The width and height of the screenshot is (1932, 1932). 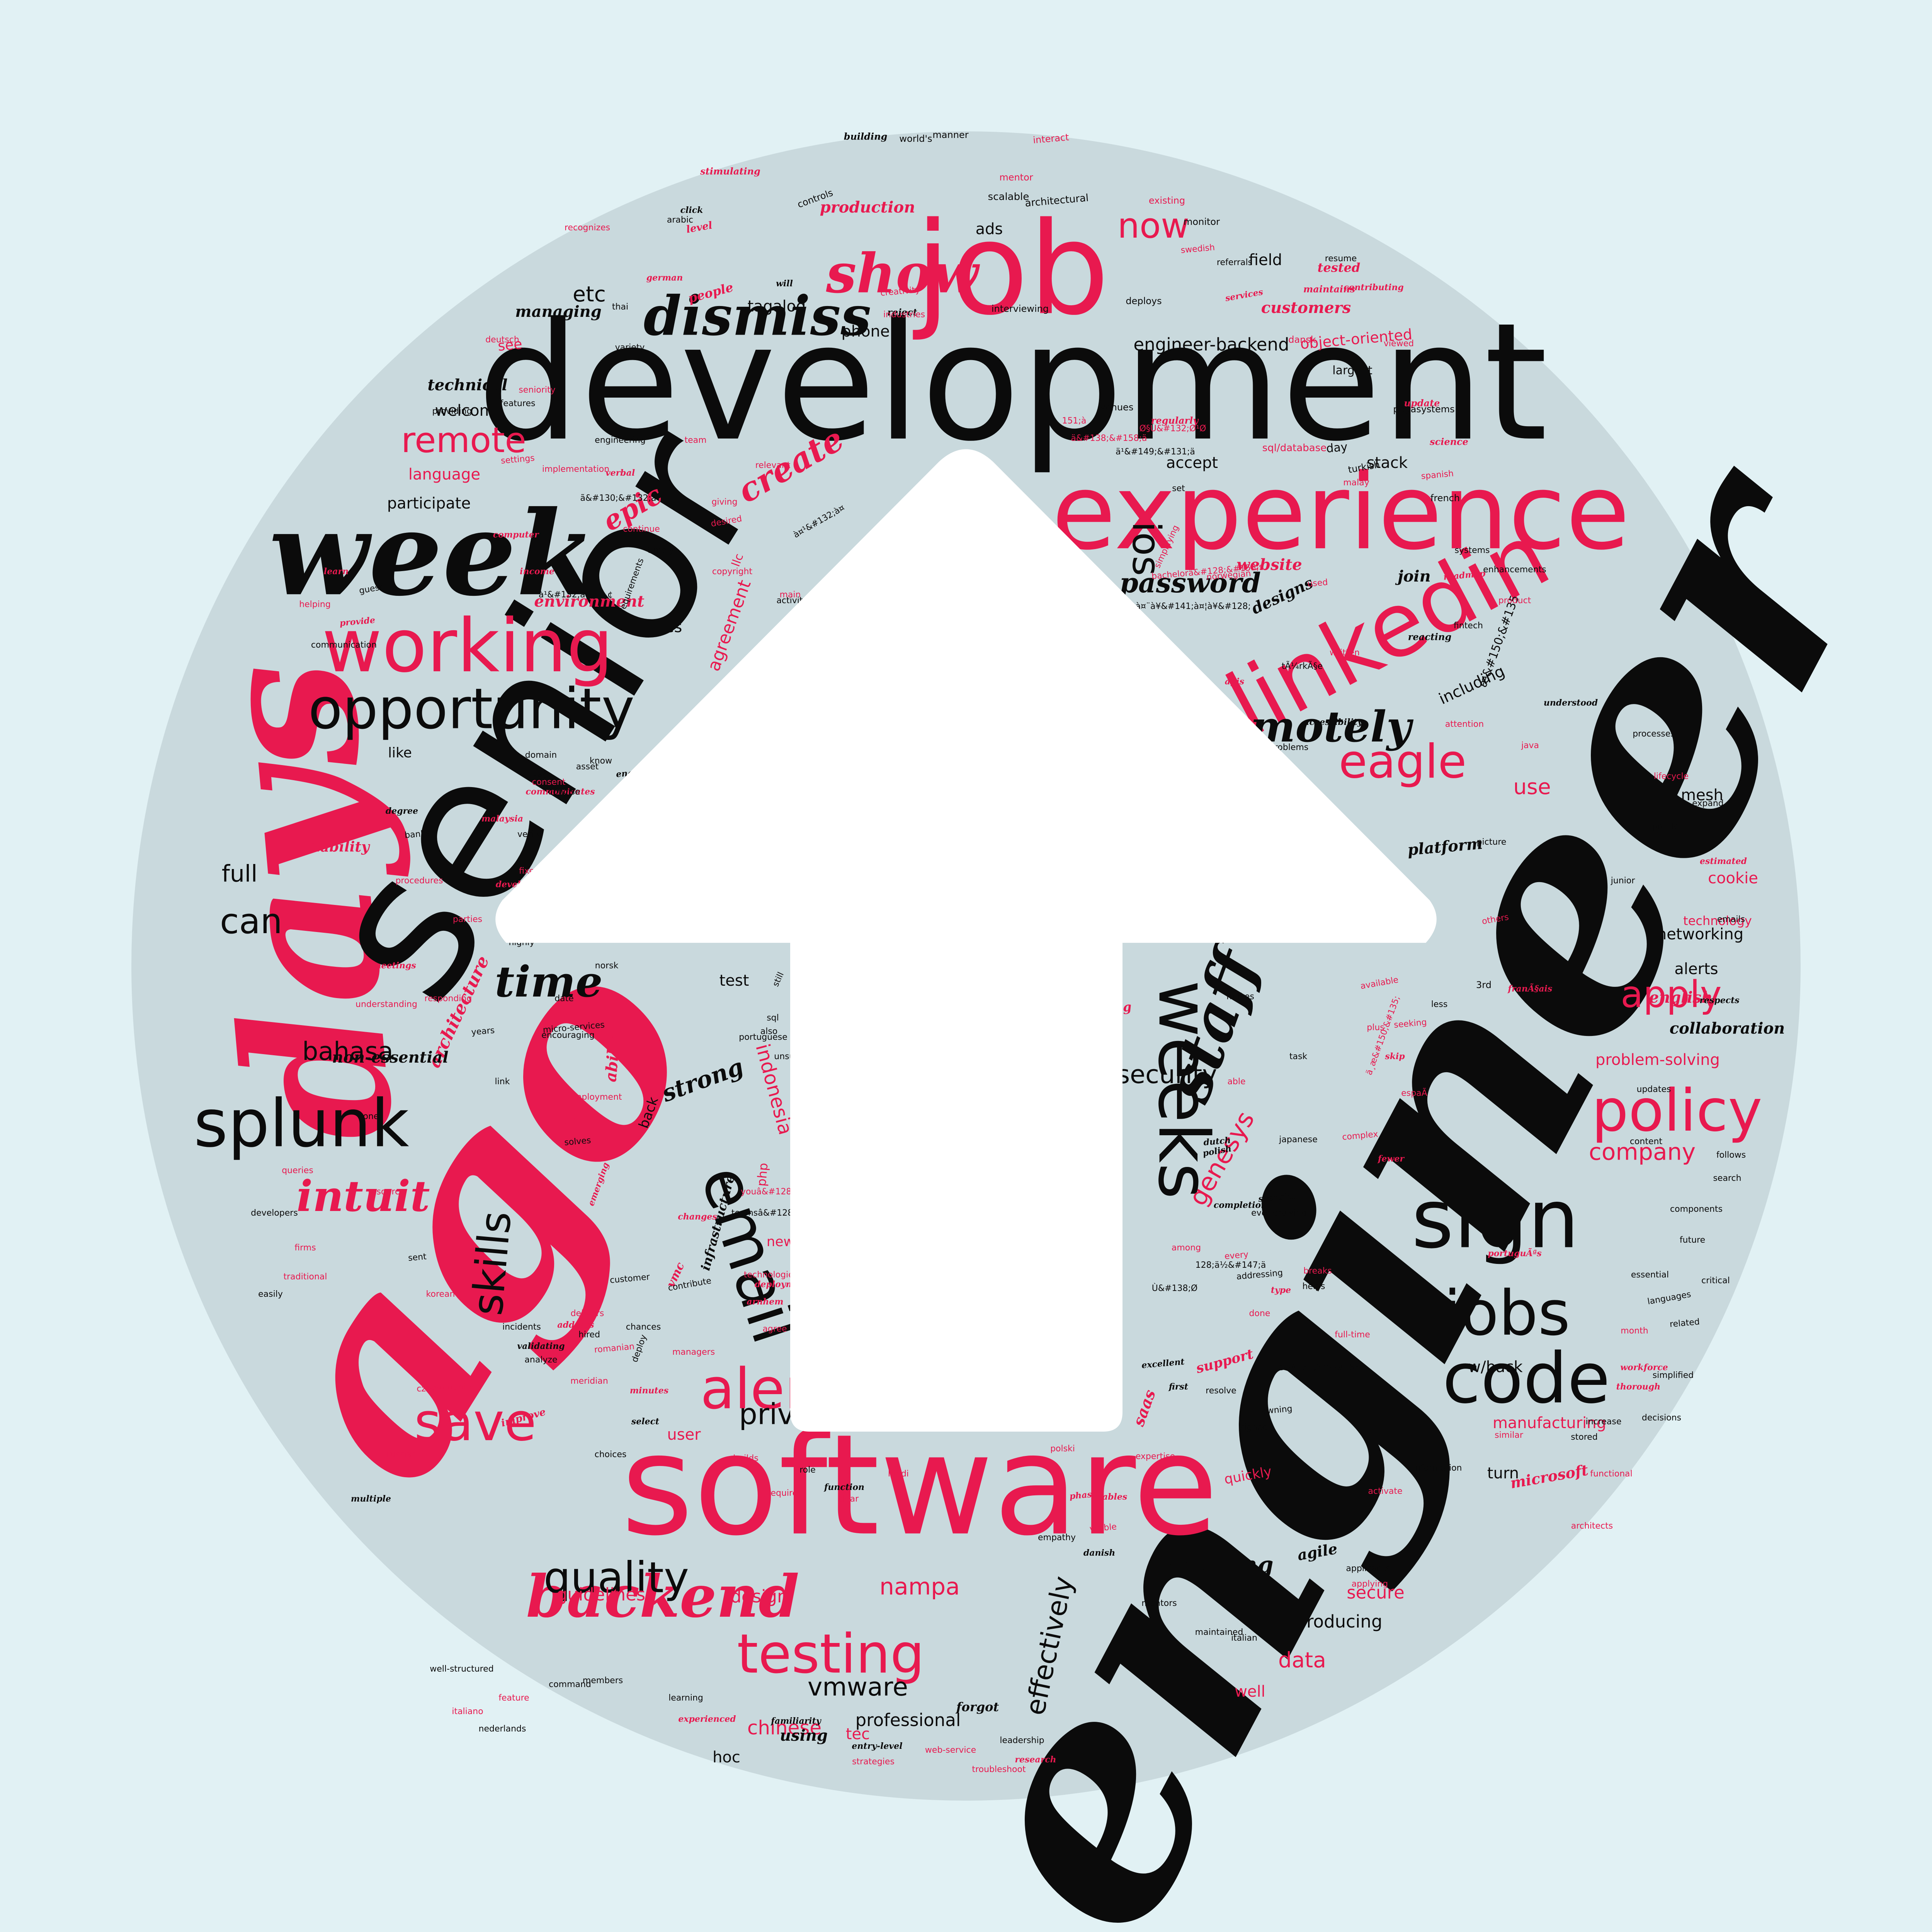 I want to click on word-production: production, so click(x=868, y=207).